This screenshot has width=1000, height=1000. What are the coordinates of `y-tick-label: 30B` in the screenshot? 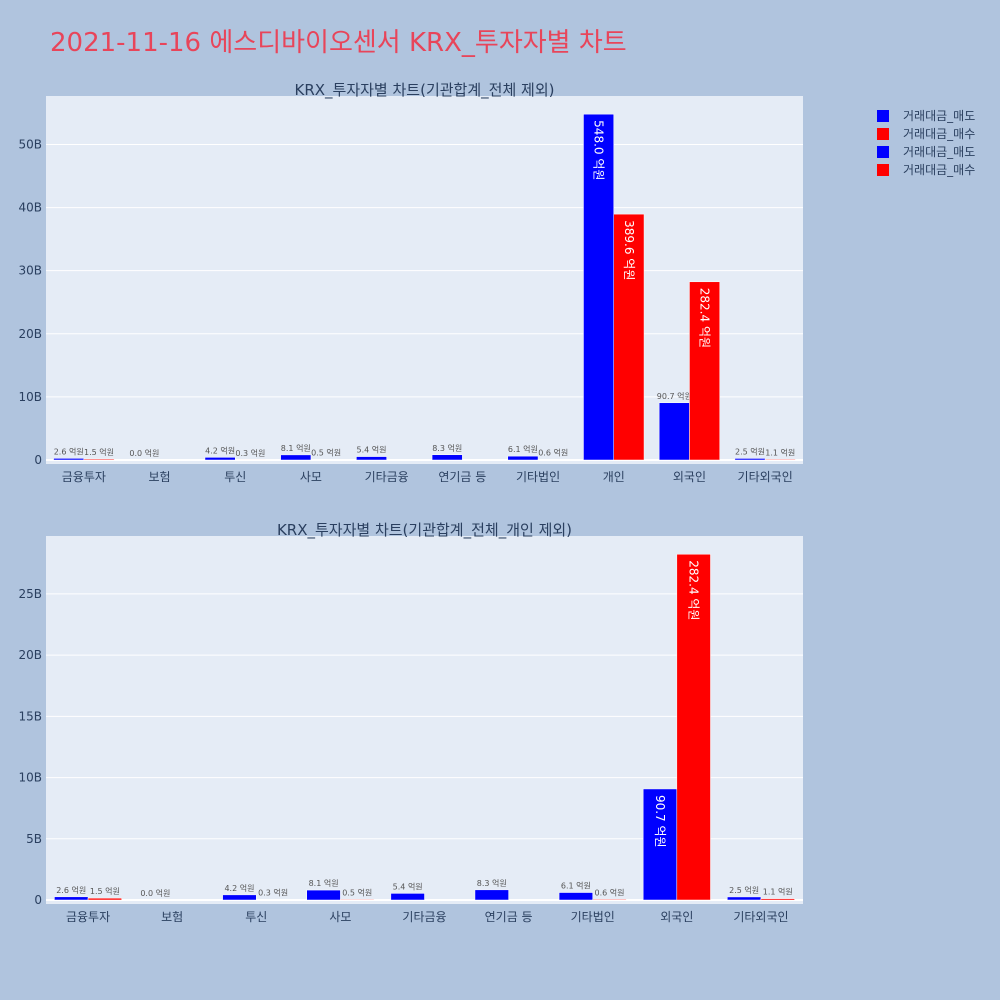 It's located at (30, 271).